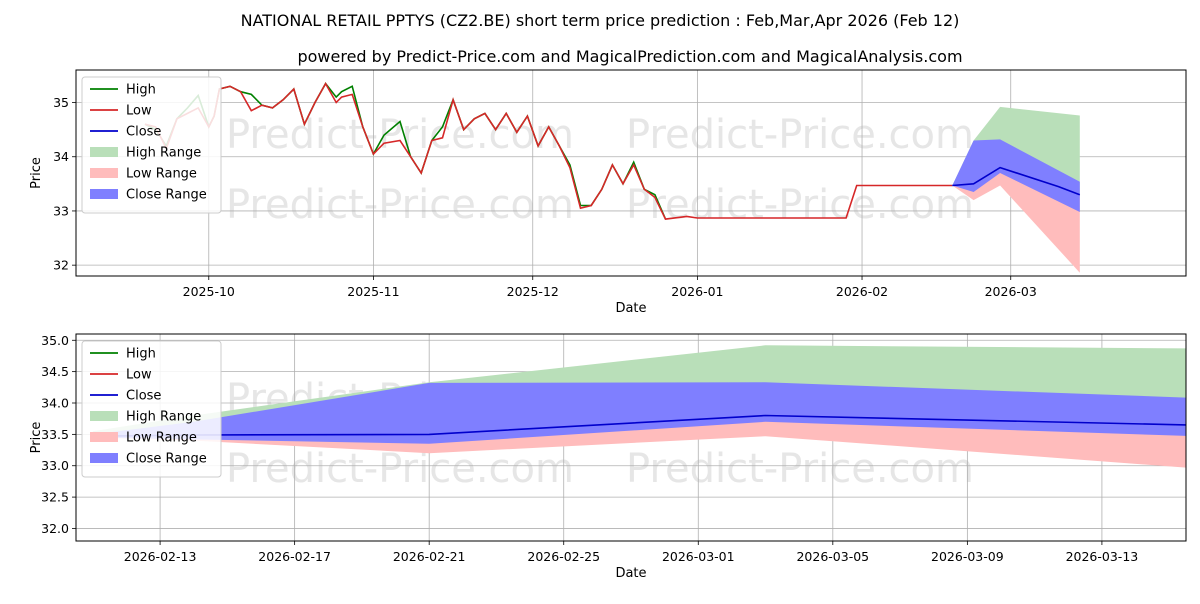 This screenshot has height=604, width=1200. Describe the element at coordinates (55, 434) in the screenshot. I see `y-tick-label: 33.5` at that location.